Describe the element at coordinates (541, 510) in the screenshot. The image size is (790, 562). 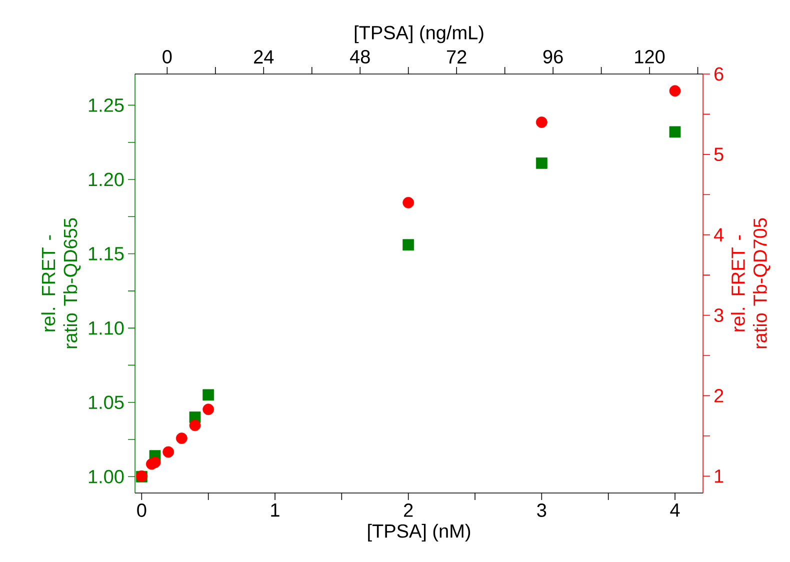
I see `x-tick-label: 3` at that location.